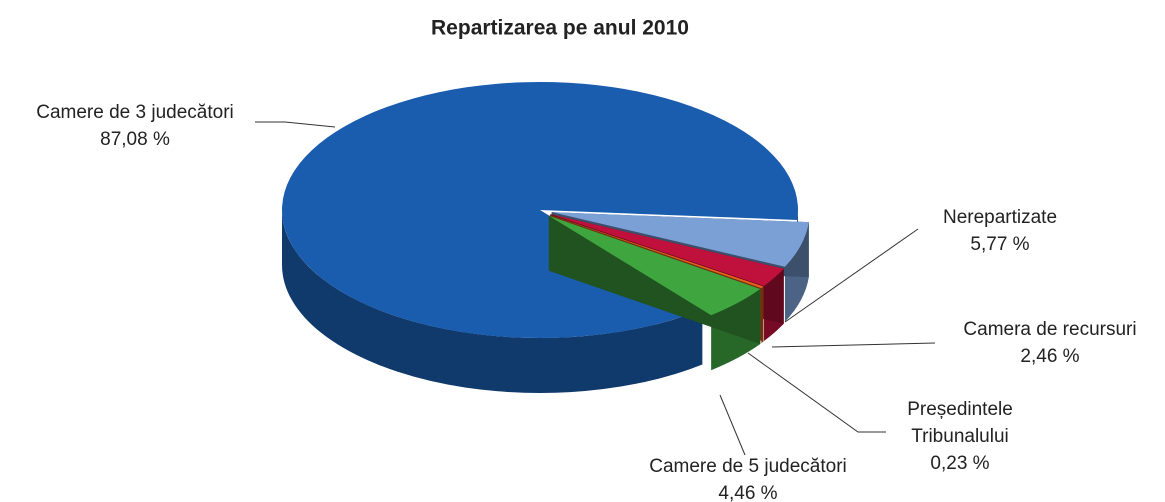 This screenshot has width=1165, height=502. Describe the element at coordinates (748, 466) in the screenshot. I see `slice-label: Camere de 5 judecători` at that location.